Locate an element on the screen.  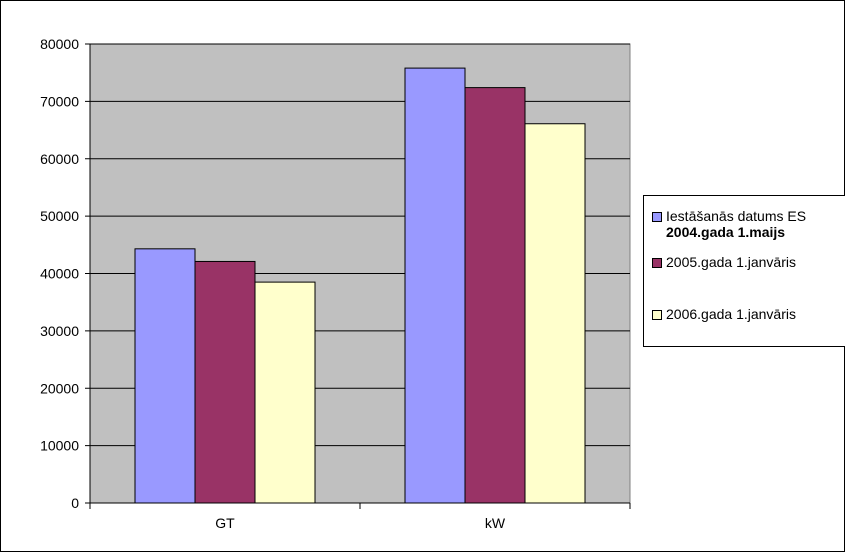
y-tick-label: 0 is located at coordinates (75, 503).